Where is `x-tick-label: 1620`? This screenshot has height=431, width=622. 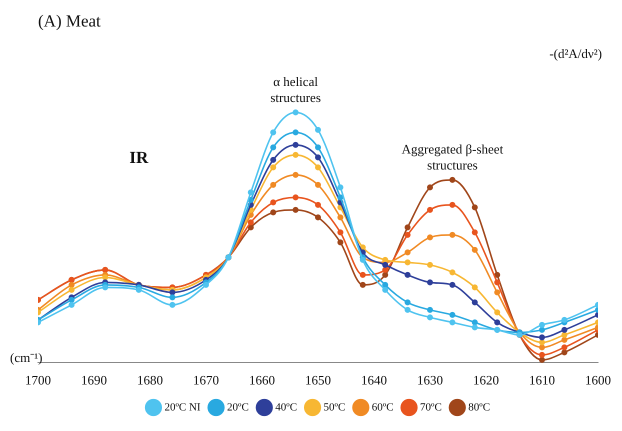 x-tick-label: 1620 is located at coordinates (486, 380).